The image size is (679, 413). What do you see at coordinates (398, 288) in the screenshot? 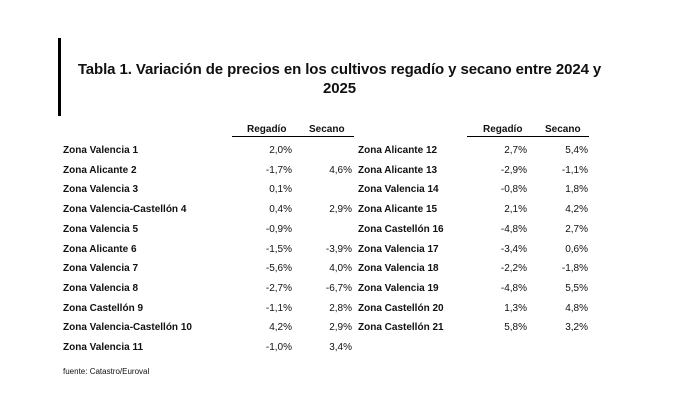
I see `zone-name: Zona Valencia 19` at bounding box center [398, 288].